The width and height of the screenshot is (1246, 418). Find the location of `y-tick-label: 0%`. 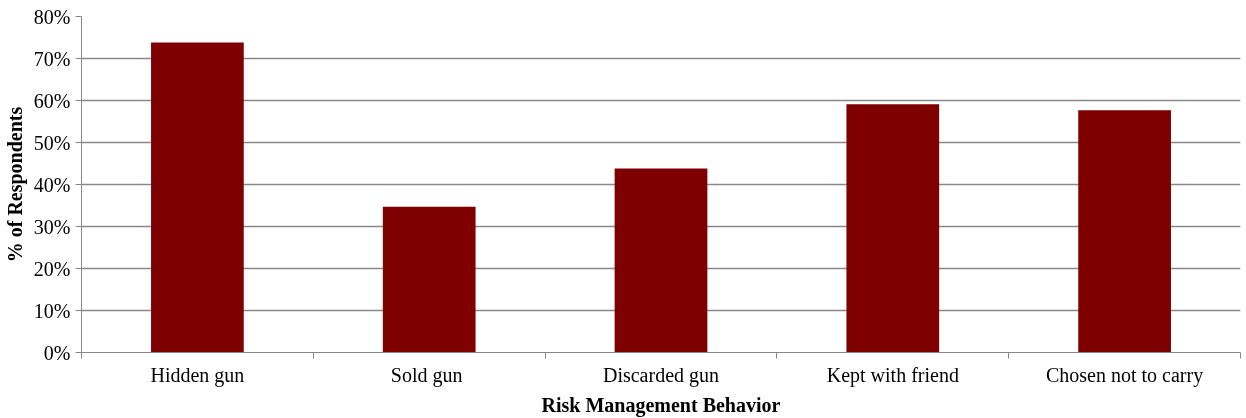

y-tick-label: 0% is located at coordinates (57, 352).